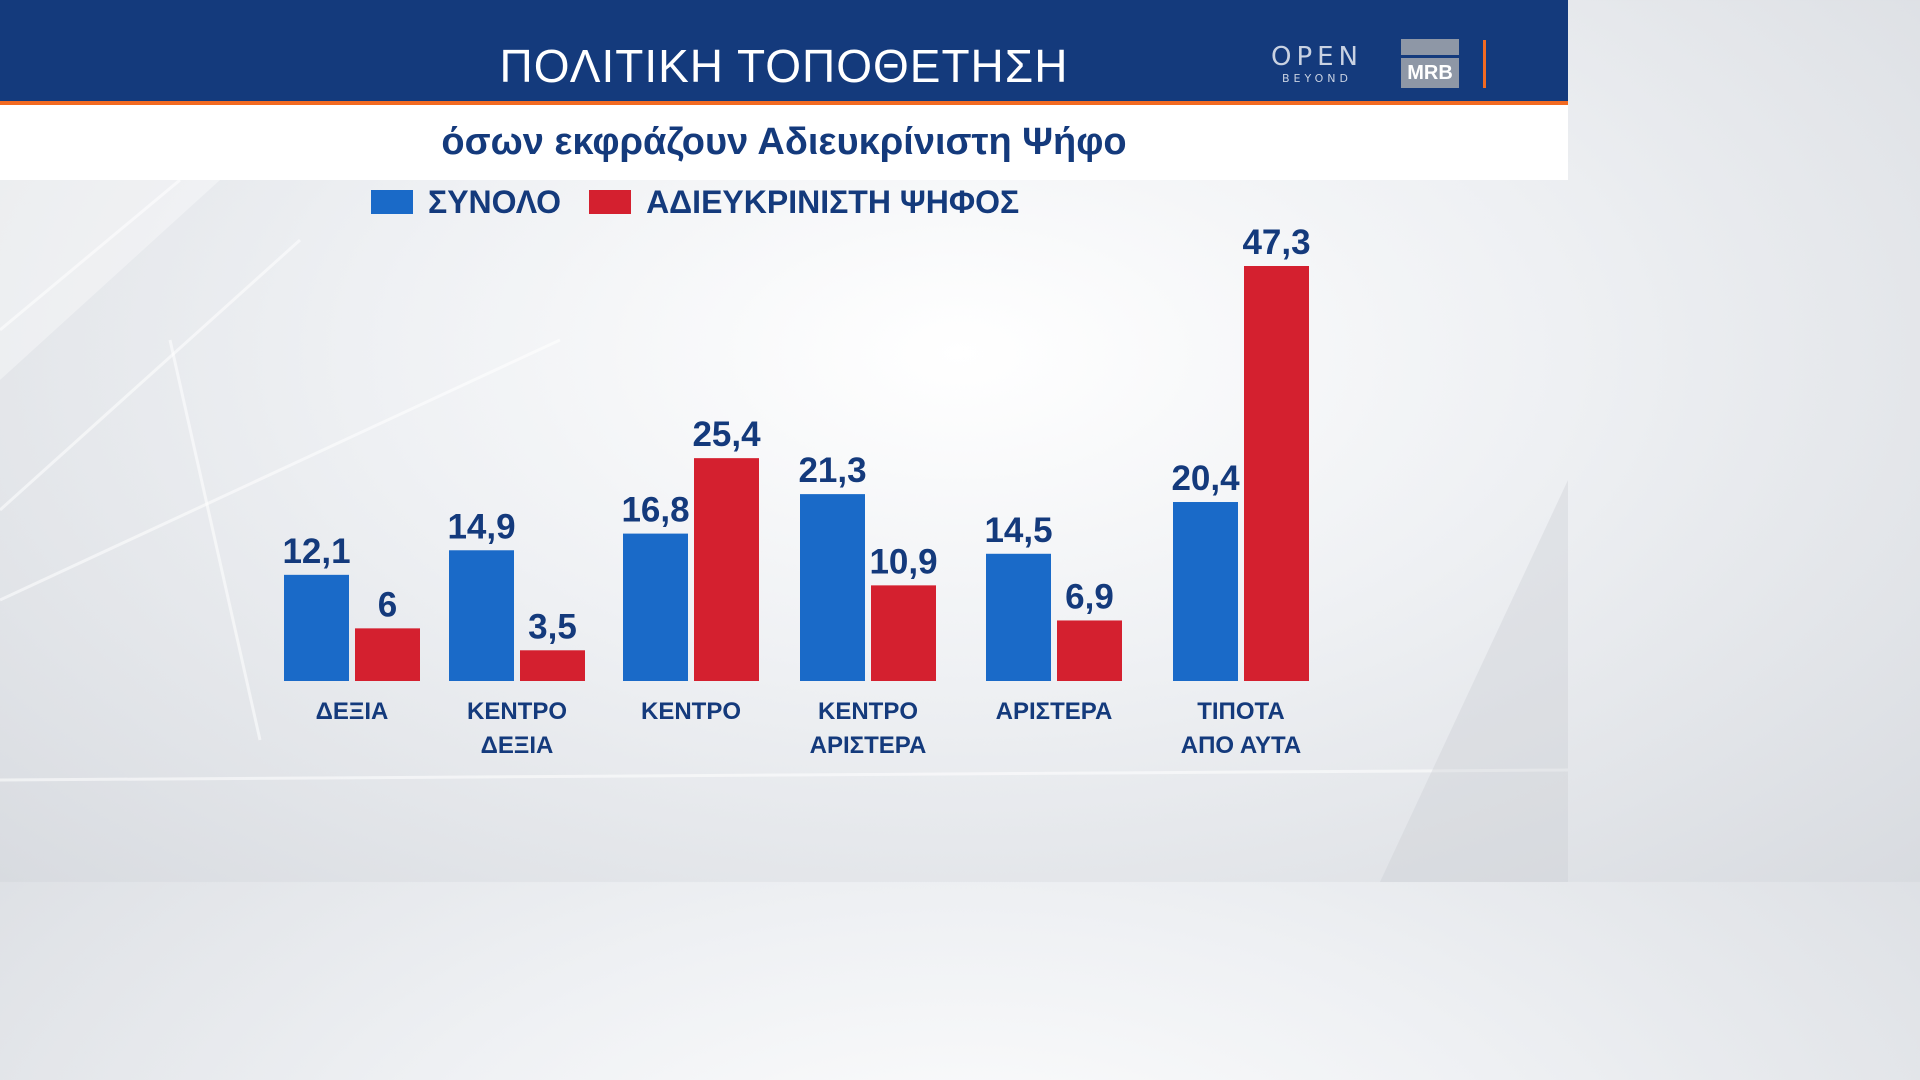 This screenshot has width=1920, height=1080. What do you see at coordinates (903, 561) in the screenshot?
I see `data-label-undecided-3: 10,9` at bounding box center [903, 561].